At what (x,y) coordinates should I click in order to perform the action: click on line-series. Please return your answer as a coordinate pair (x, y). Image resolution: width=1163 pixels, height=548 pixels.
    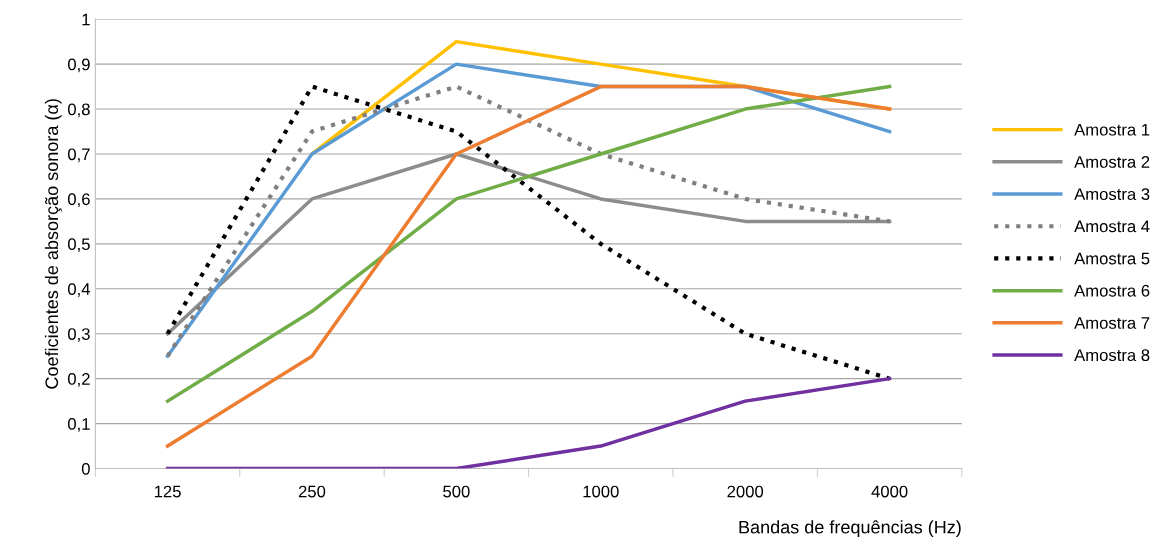
    Looking at the image, I should click on (528, 422).